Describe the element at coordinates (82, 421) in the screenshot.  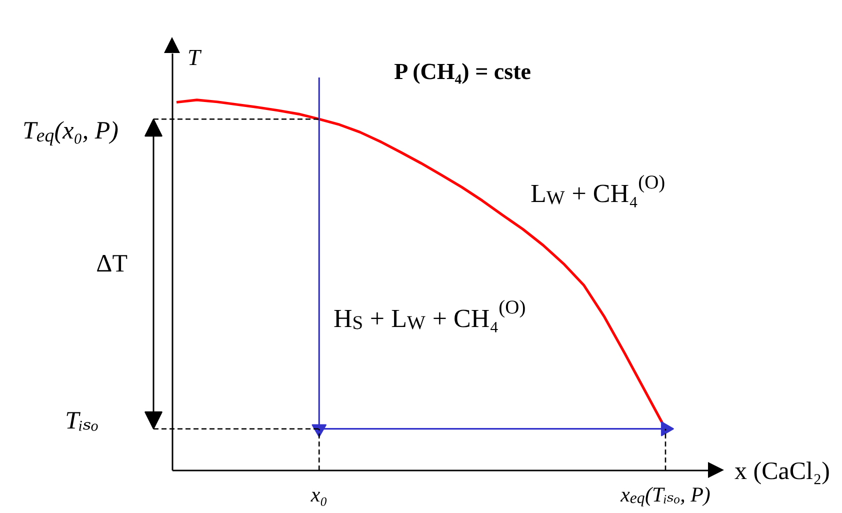
I see `ref-line-label: Tᵢₛₒ` at that location.